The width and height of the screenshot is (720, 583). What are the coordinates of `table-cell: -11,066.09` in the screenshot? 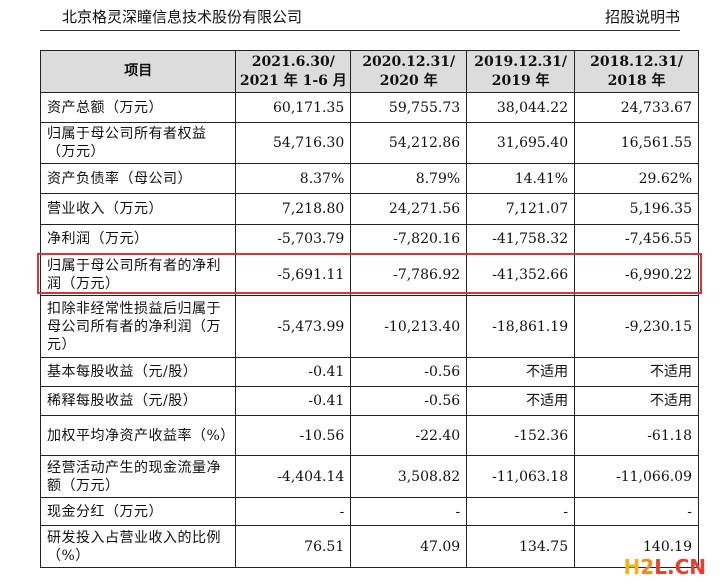 It's located at (636, 476).